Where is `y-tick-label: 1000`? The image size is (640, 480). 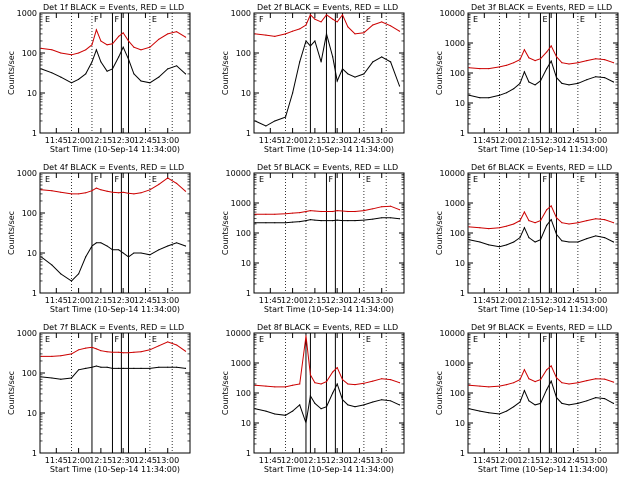 y-tick-label: 1000 is located at coordinates (241, 13).